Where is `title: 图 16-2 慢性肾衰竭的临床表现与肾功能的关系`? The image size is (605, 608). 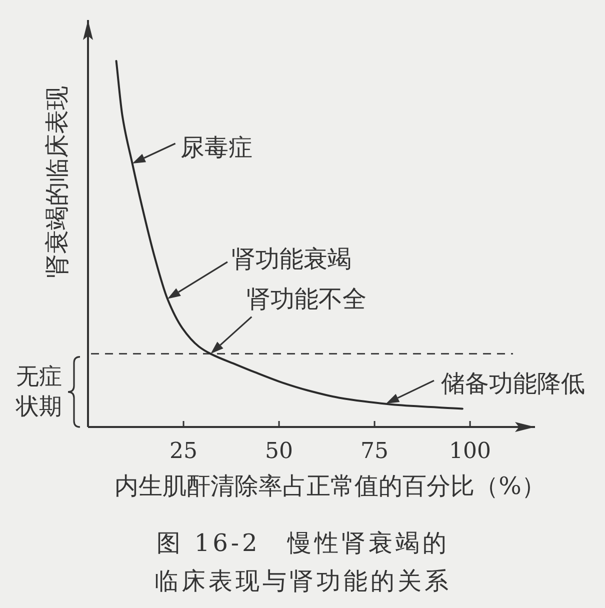 title: 图 16-2 慢性肾衰竭的临床表现与肾功能的关系 is located at coordinates (303, 562).